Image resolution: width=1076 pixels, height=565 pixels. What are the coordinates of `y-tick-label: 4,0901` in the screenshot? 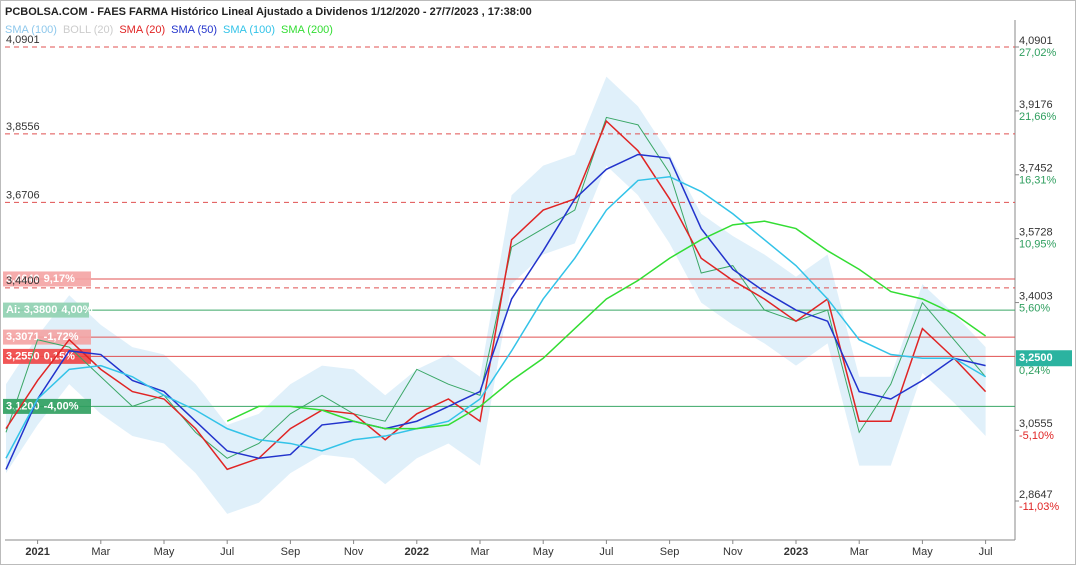 It's located at (1036, 41).